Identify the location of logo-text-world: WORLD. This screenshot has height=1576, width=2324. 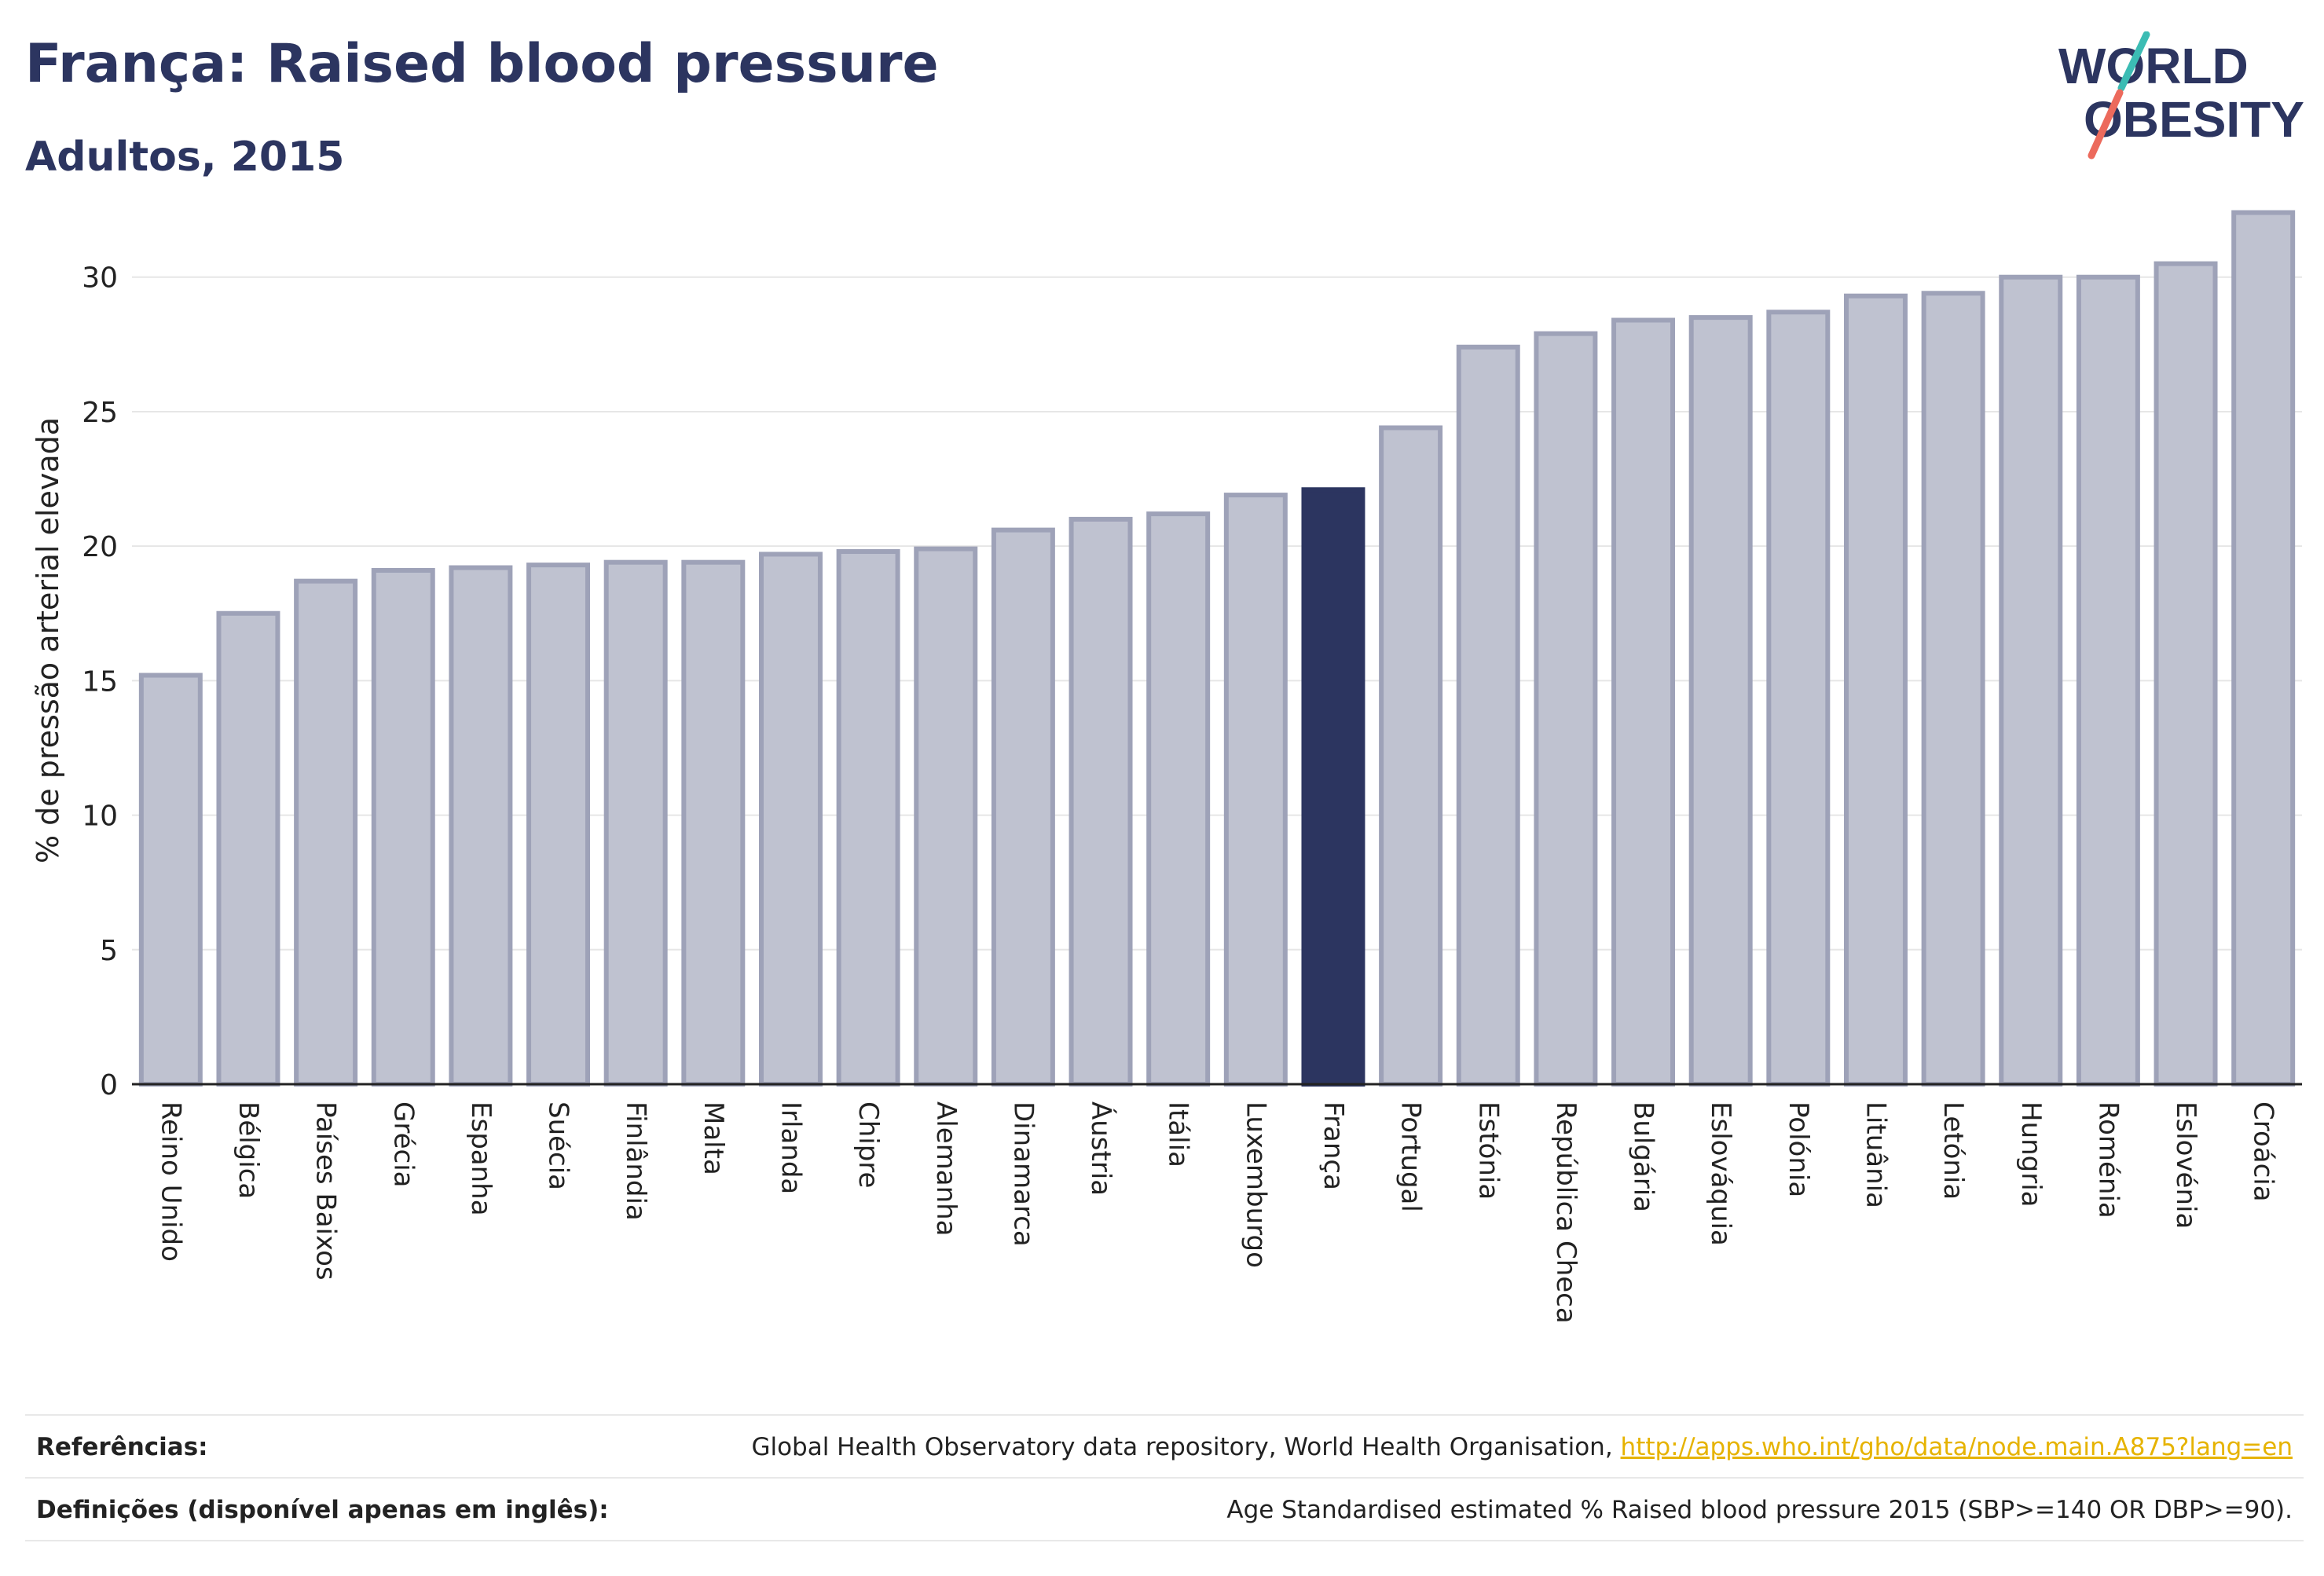
(2153, 66).